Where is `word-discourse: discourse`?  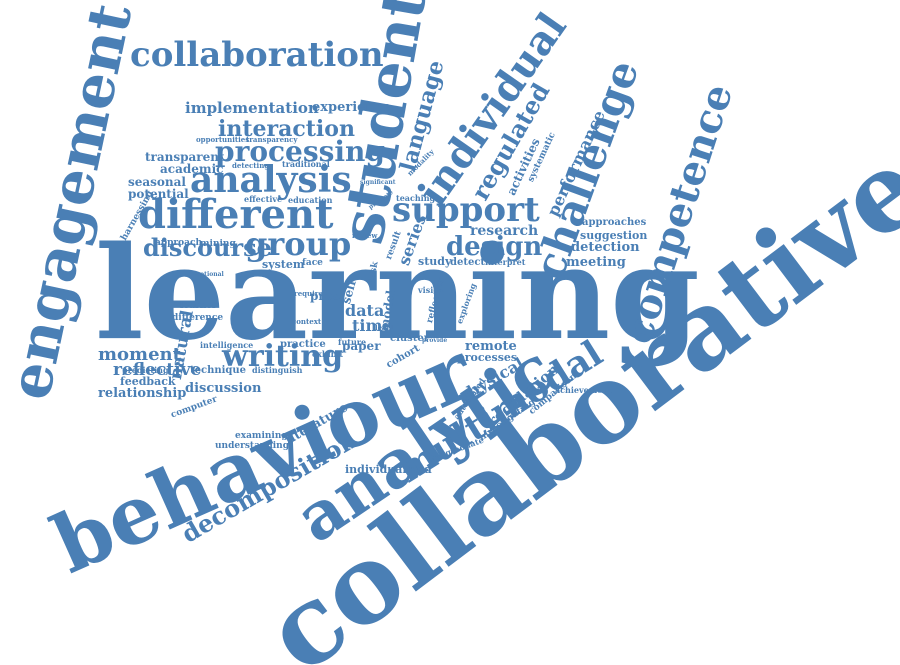 word-discourse: discourse is located at coordinates (207, 247).